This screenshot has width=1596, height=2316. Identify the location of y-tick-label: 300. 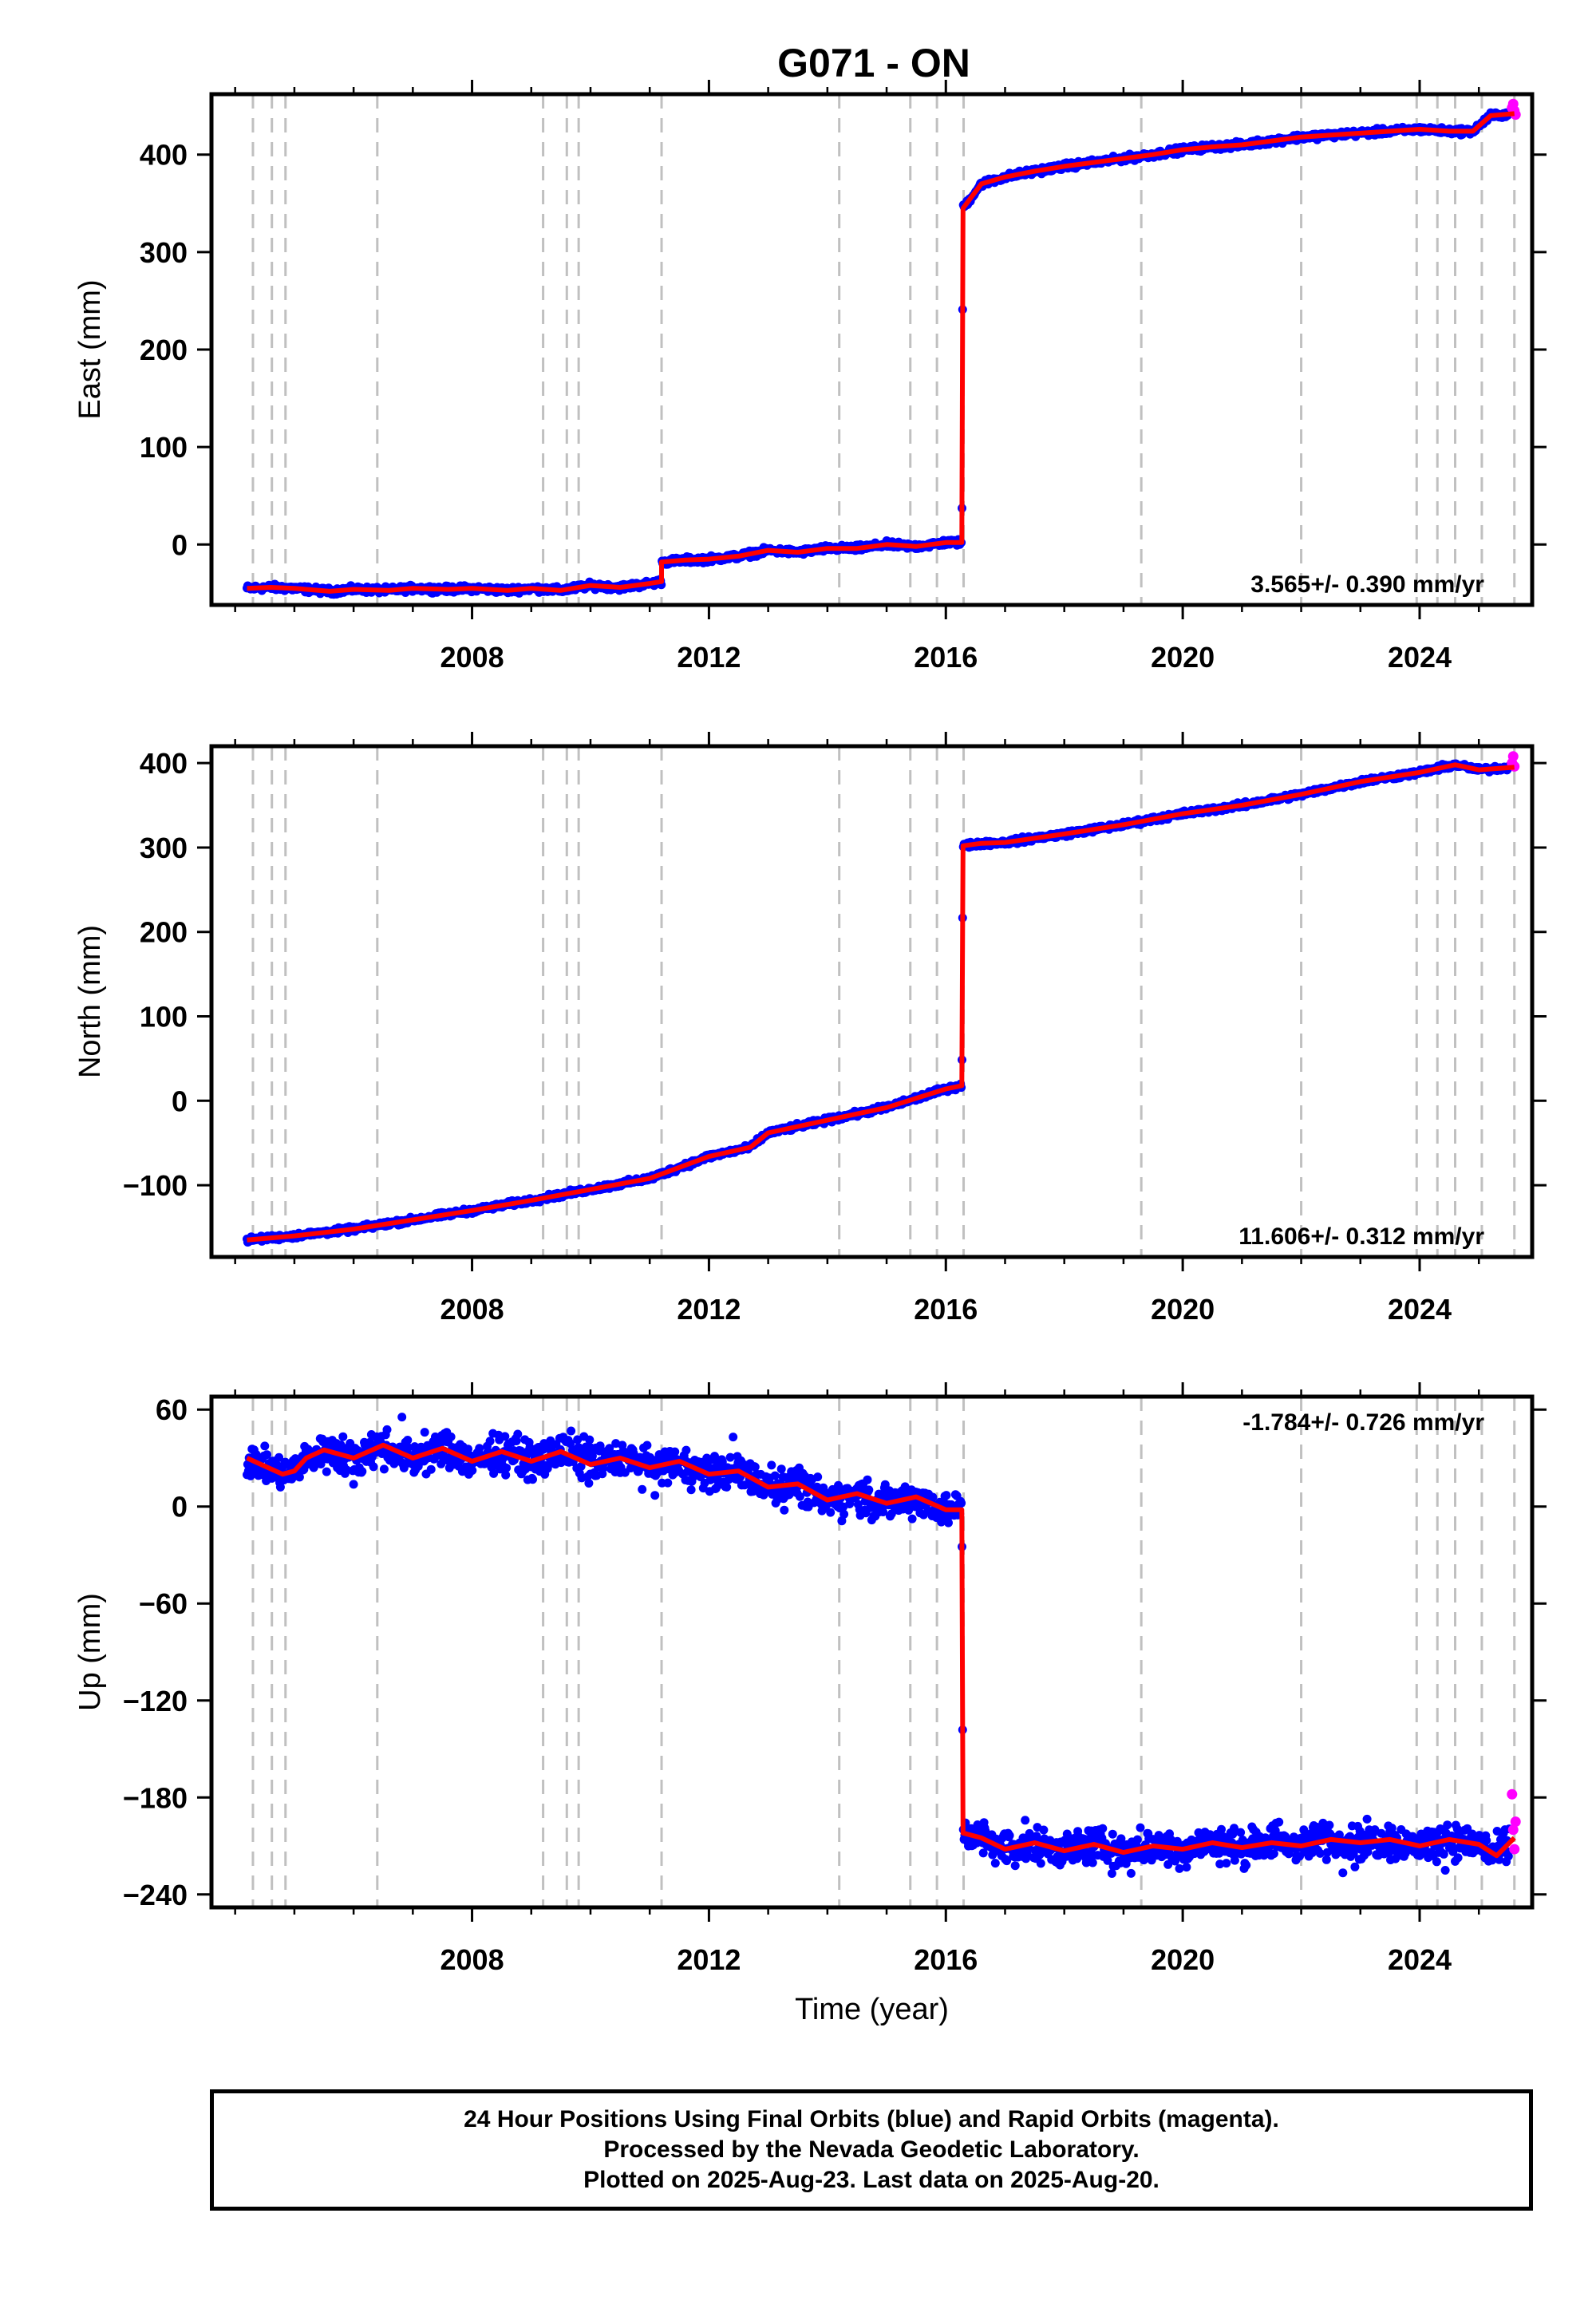
(164, 848).